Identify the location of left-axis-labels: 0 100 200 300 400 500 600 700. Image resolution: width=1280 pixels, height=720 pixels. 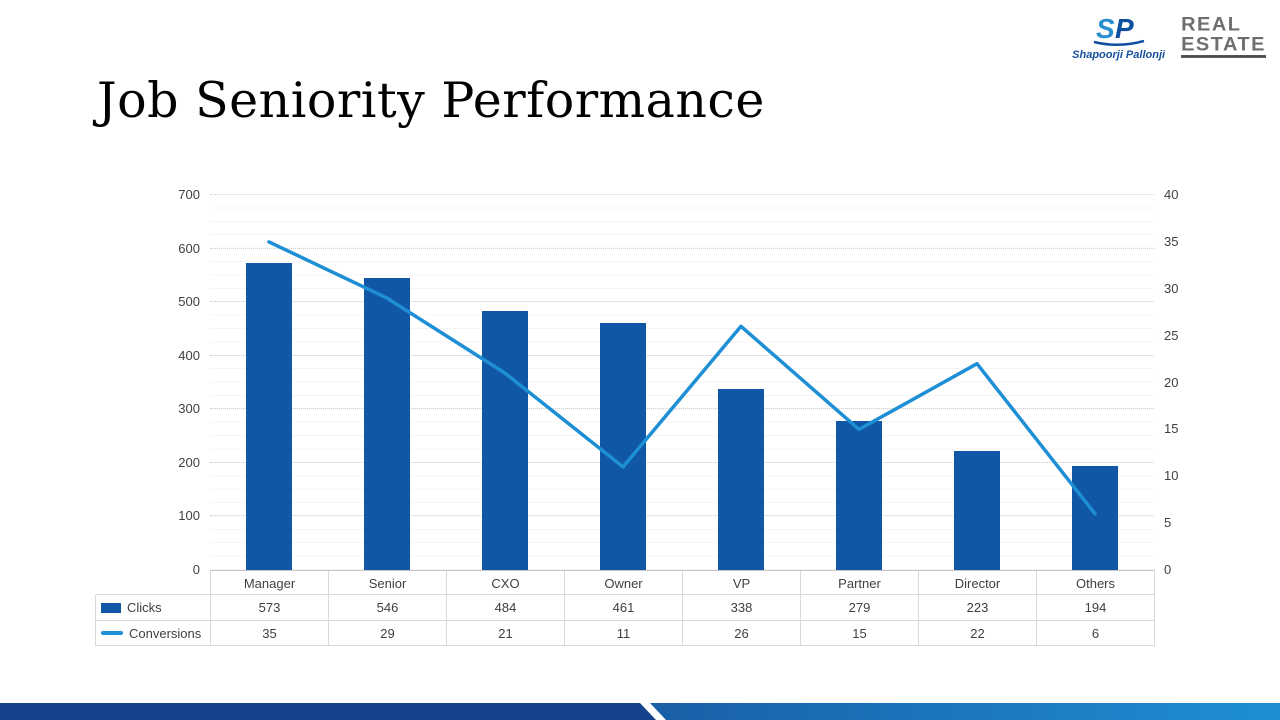
(174, 382).